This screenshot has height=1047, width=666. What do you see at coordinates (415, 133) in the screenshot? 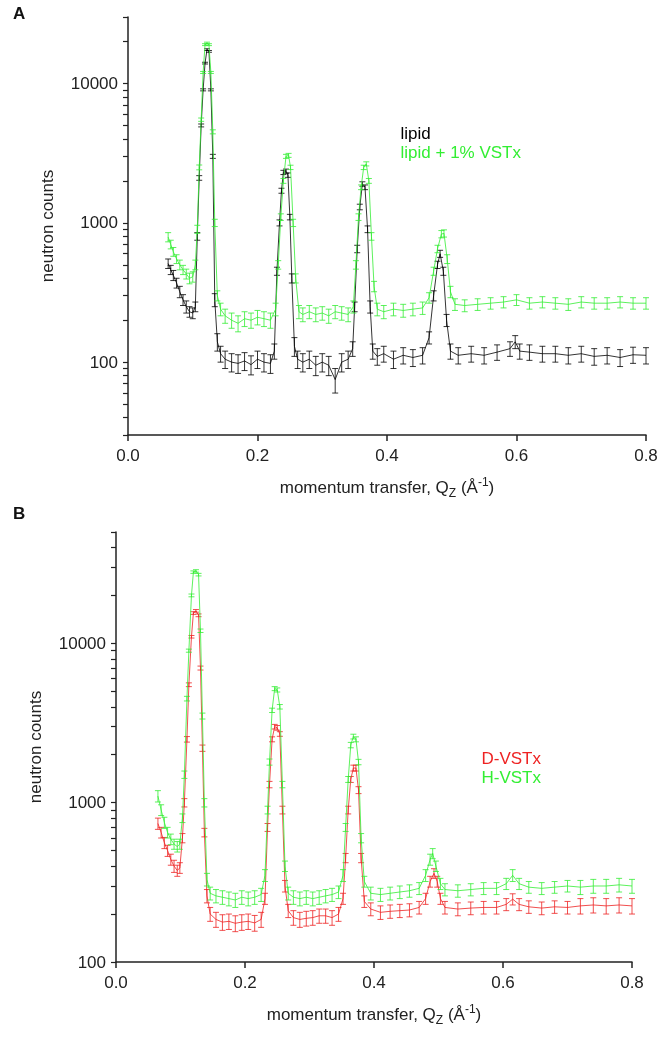
I see `text: lipid` at bounding box center [415, 133].